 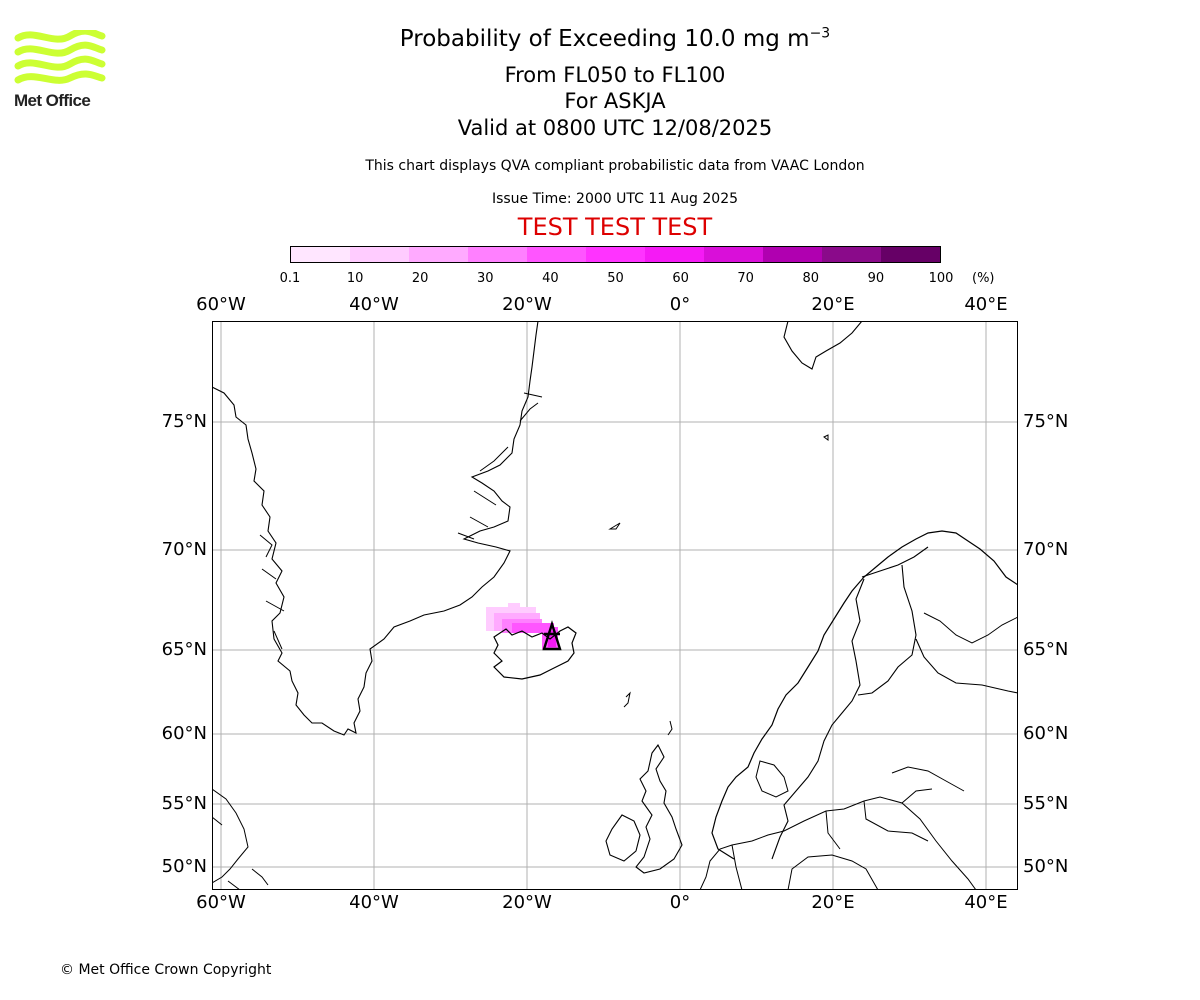 What do you see at coordinates (615, 278) in the screenshot?
I see `colorbar-tick-label: 50` at bounding box center [615, 278].